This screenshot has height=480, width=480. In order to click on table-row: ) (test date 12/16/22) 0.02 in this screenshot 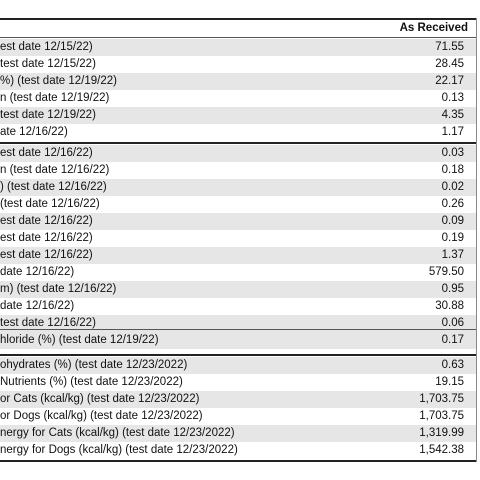, I will do `click(238, 187)`.